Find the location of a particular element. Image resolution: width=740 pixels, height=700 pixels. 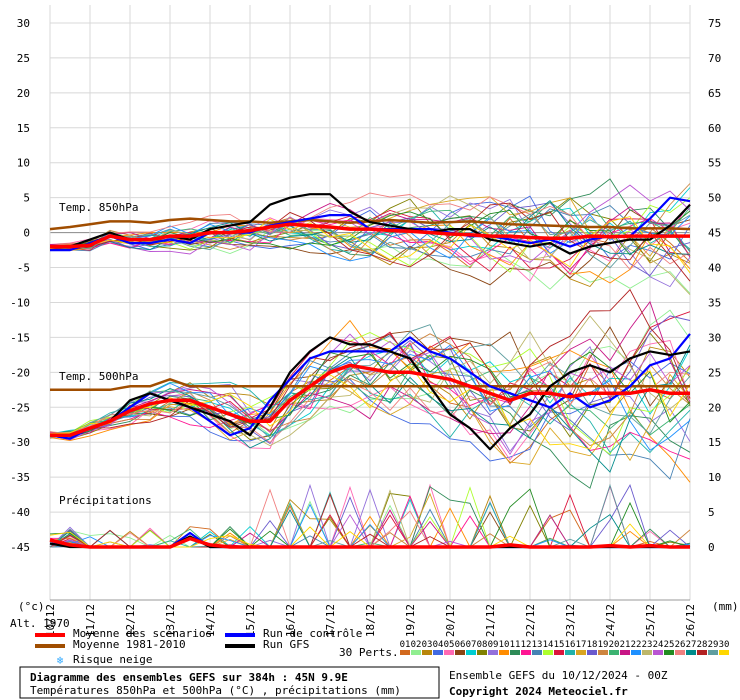

pert-number: 20 is located at coordinates (614, 645).